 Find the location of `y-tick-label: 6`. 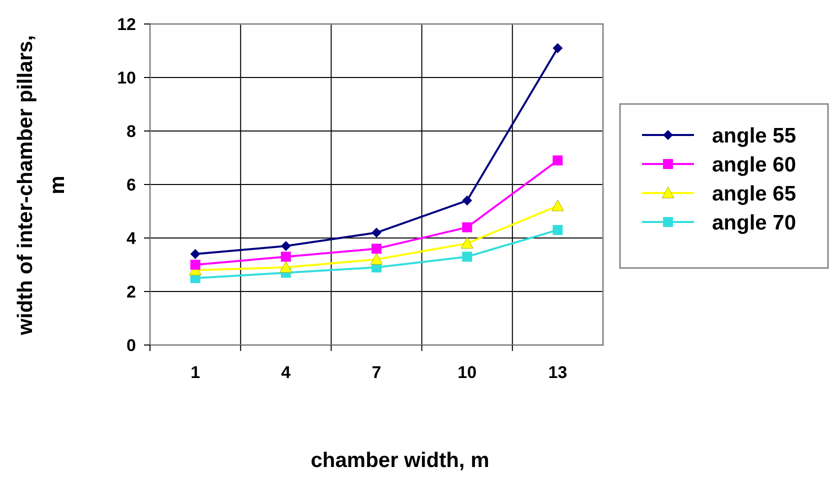

y-tick-label: 6 is located at coordinates (131, 184).